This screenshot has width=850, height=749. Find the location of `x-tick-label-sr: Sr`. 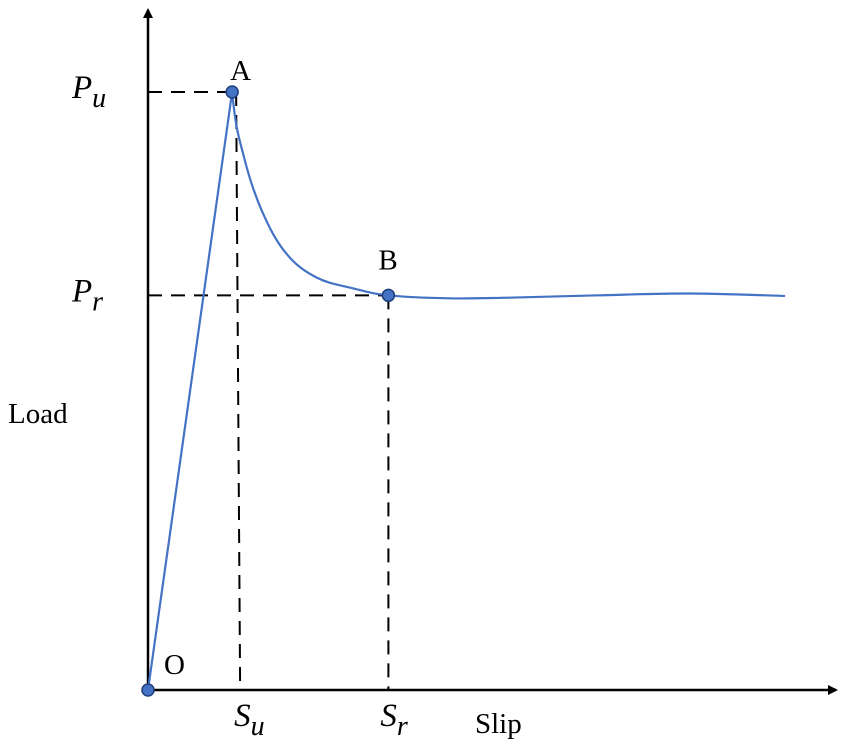

x-tick-label-sr: Sr is located at coordinates (394, 720).